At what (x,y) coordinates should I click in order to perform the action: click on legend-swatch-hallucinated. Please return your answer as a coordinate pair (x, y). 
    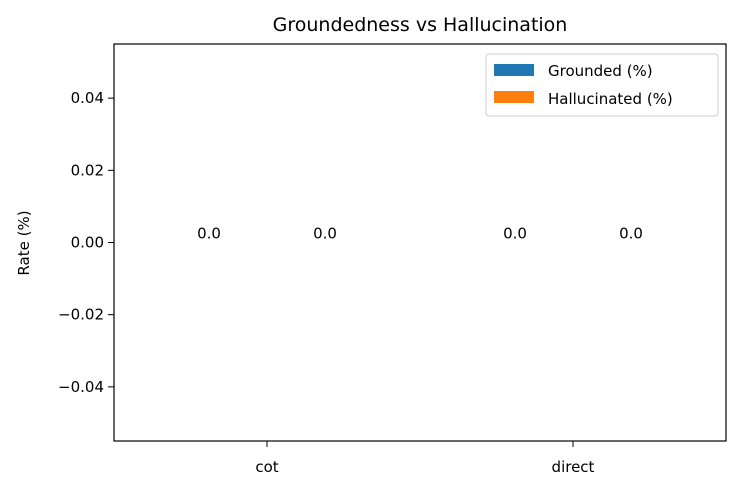
    Looking at the image, I should click on (514, 97).